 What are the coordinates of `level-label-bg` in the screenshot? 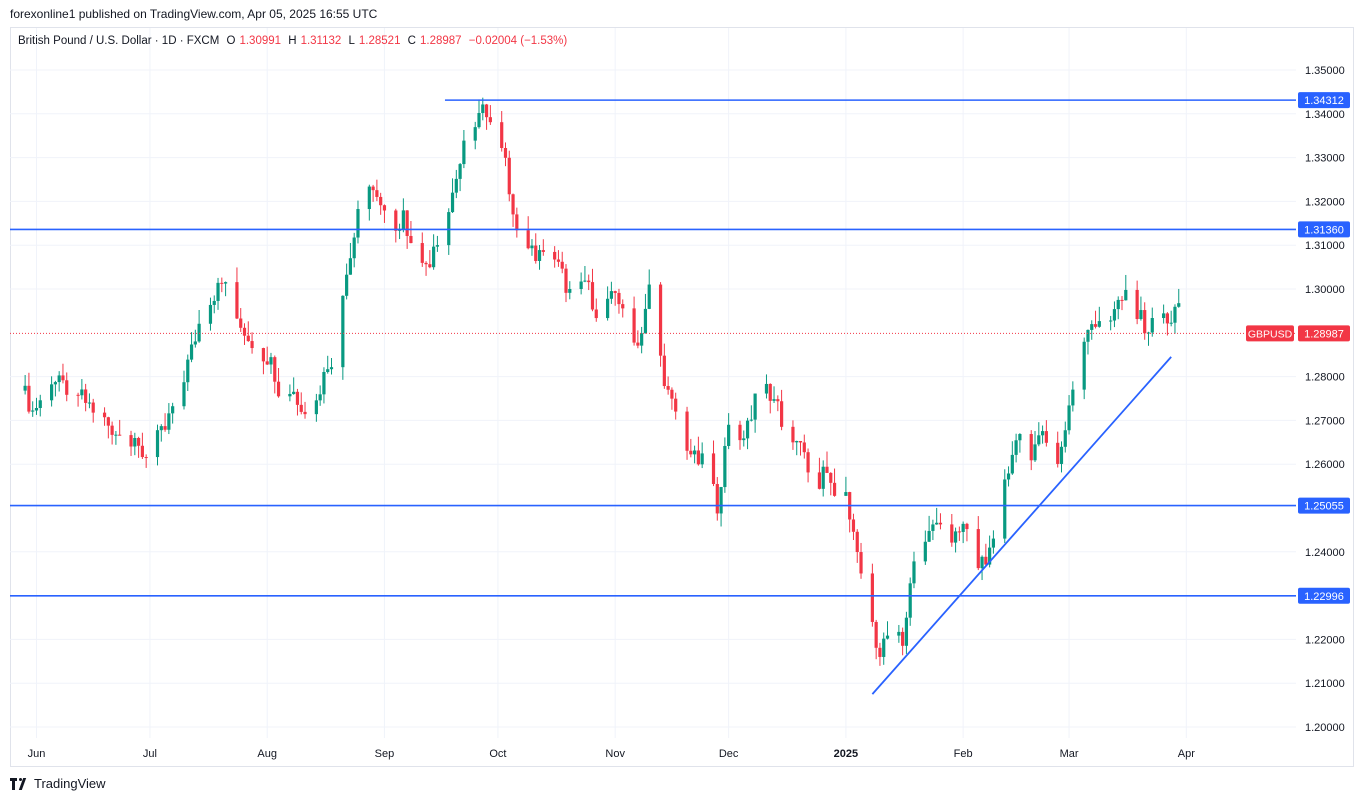 It's located at (1324, 229).